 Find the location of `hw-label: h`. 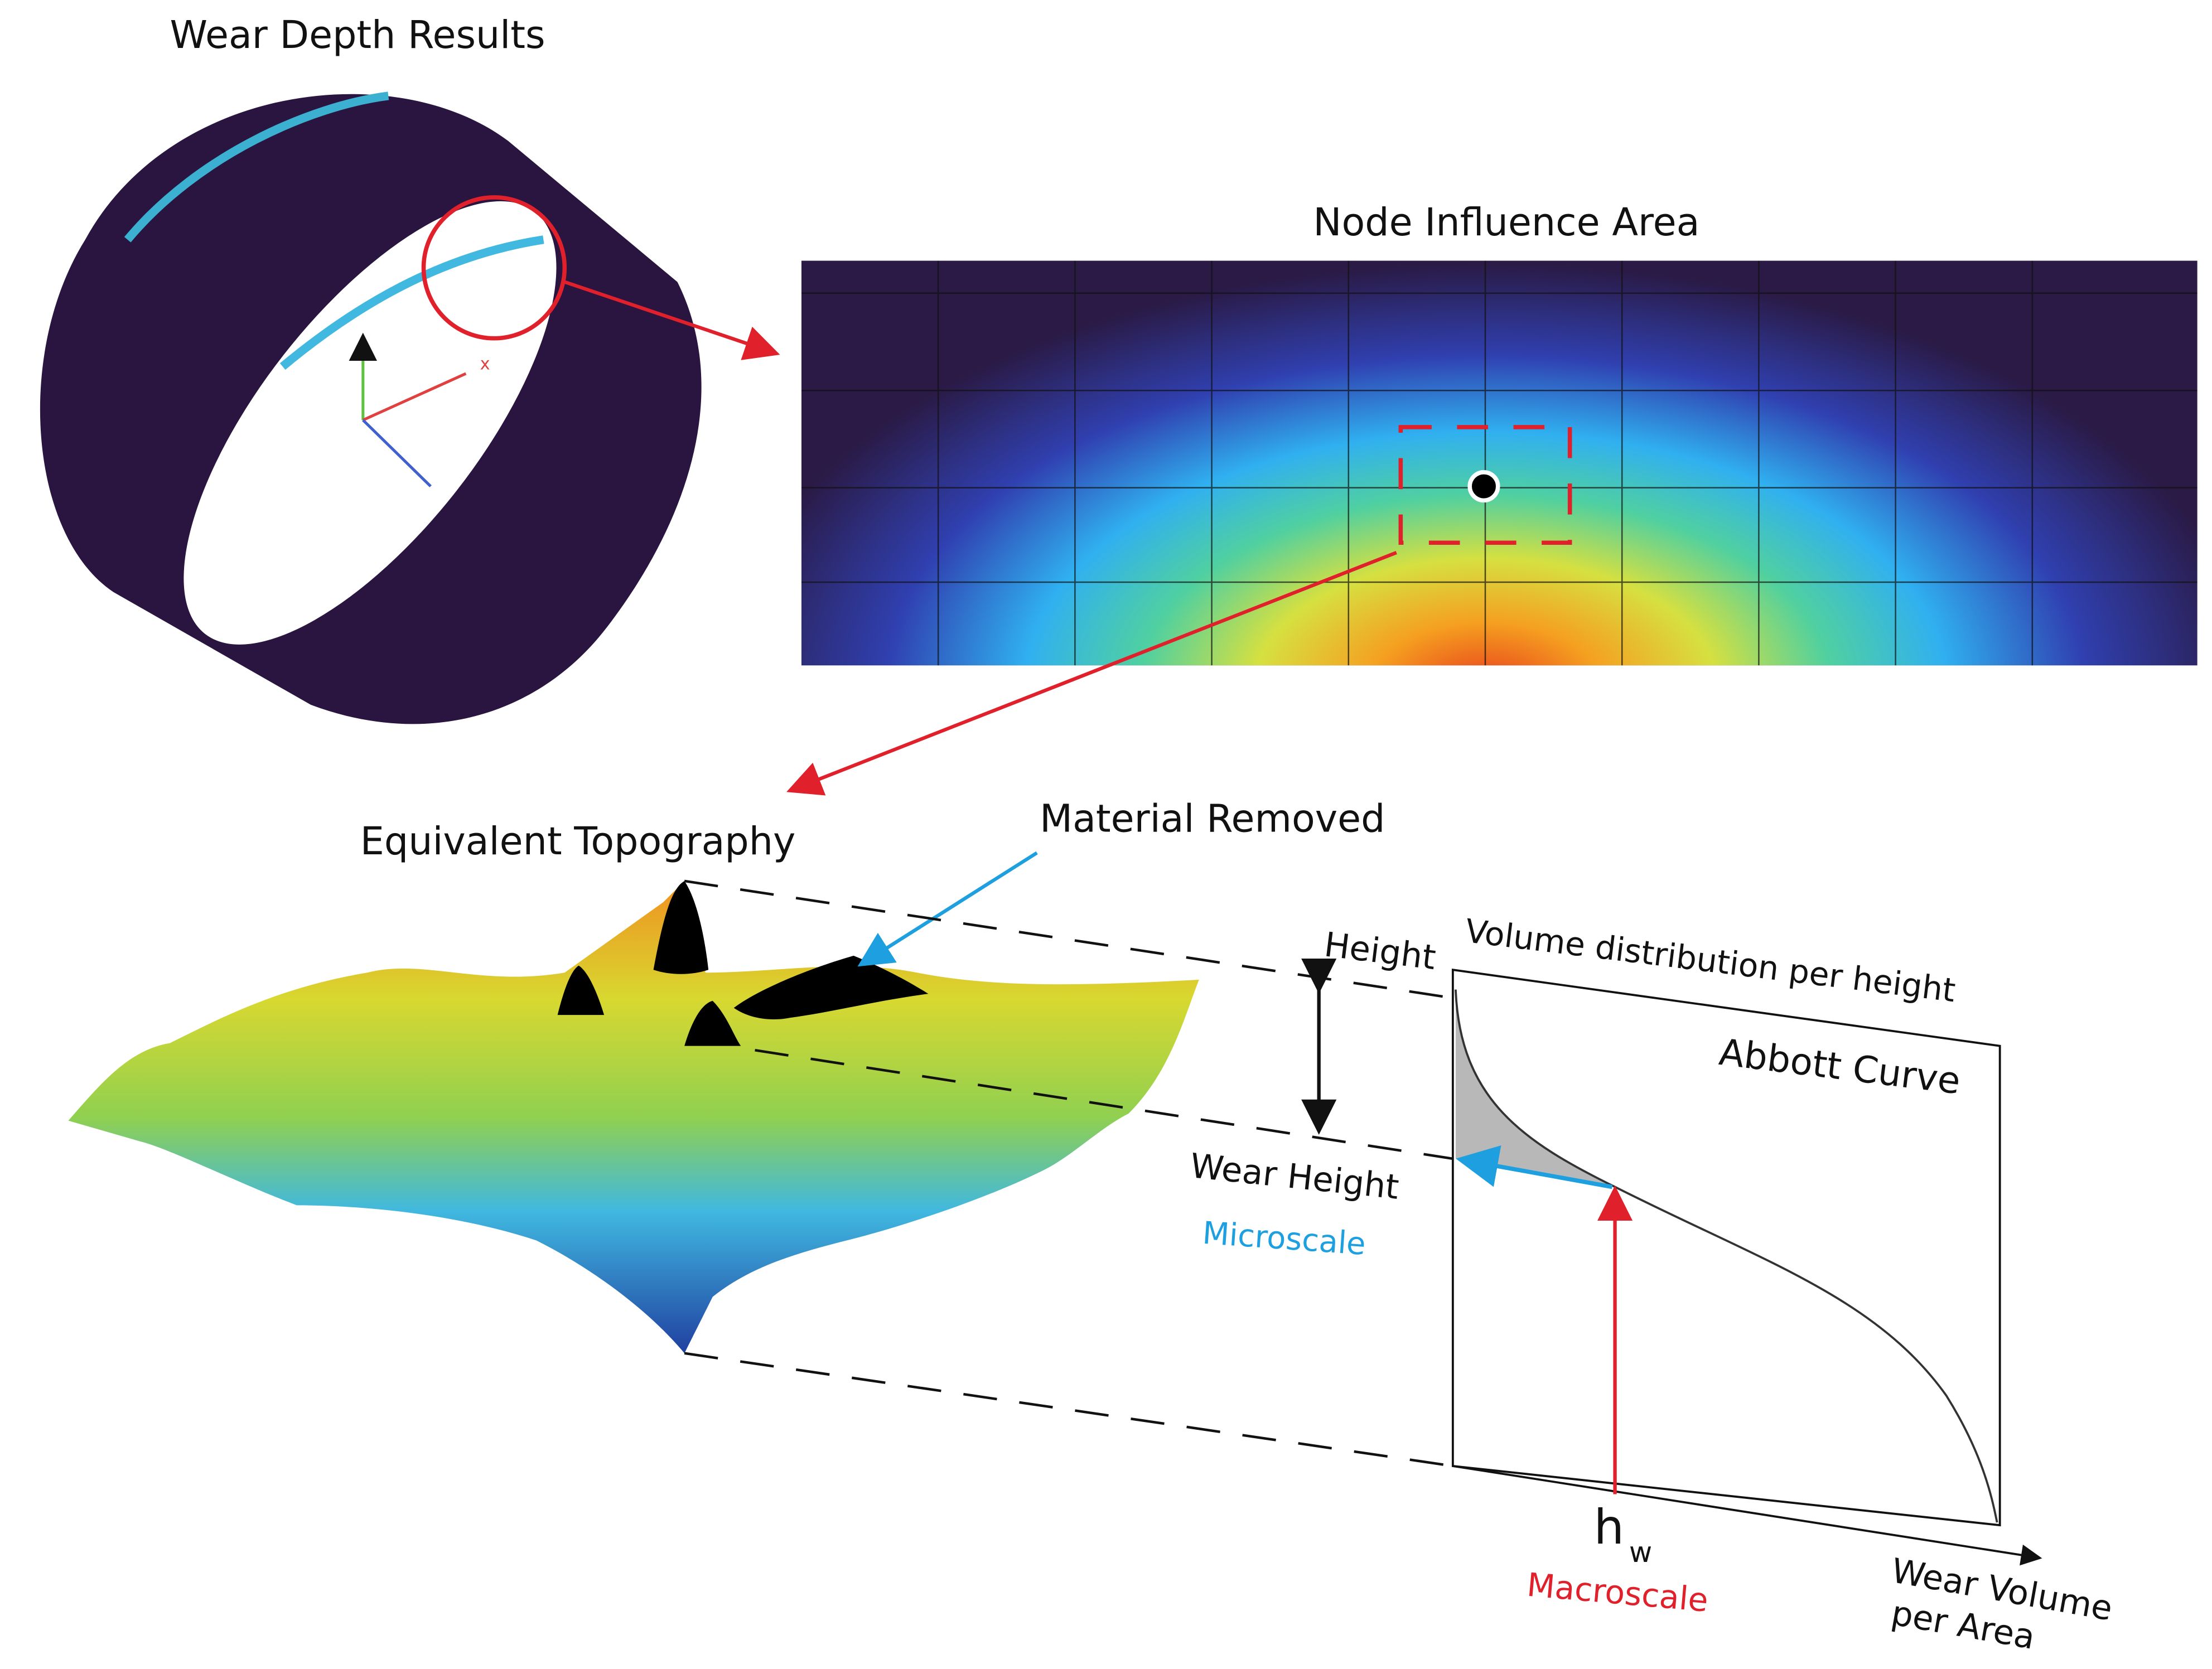

hw-label: h is located at coordinates (1609, 1527).